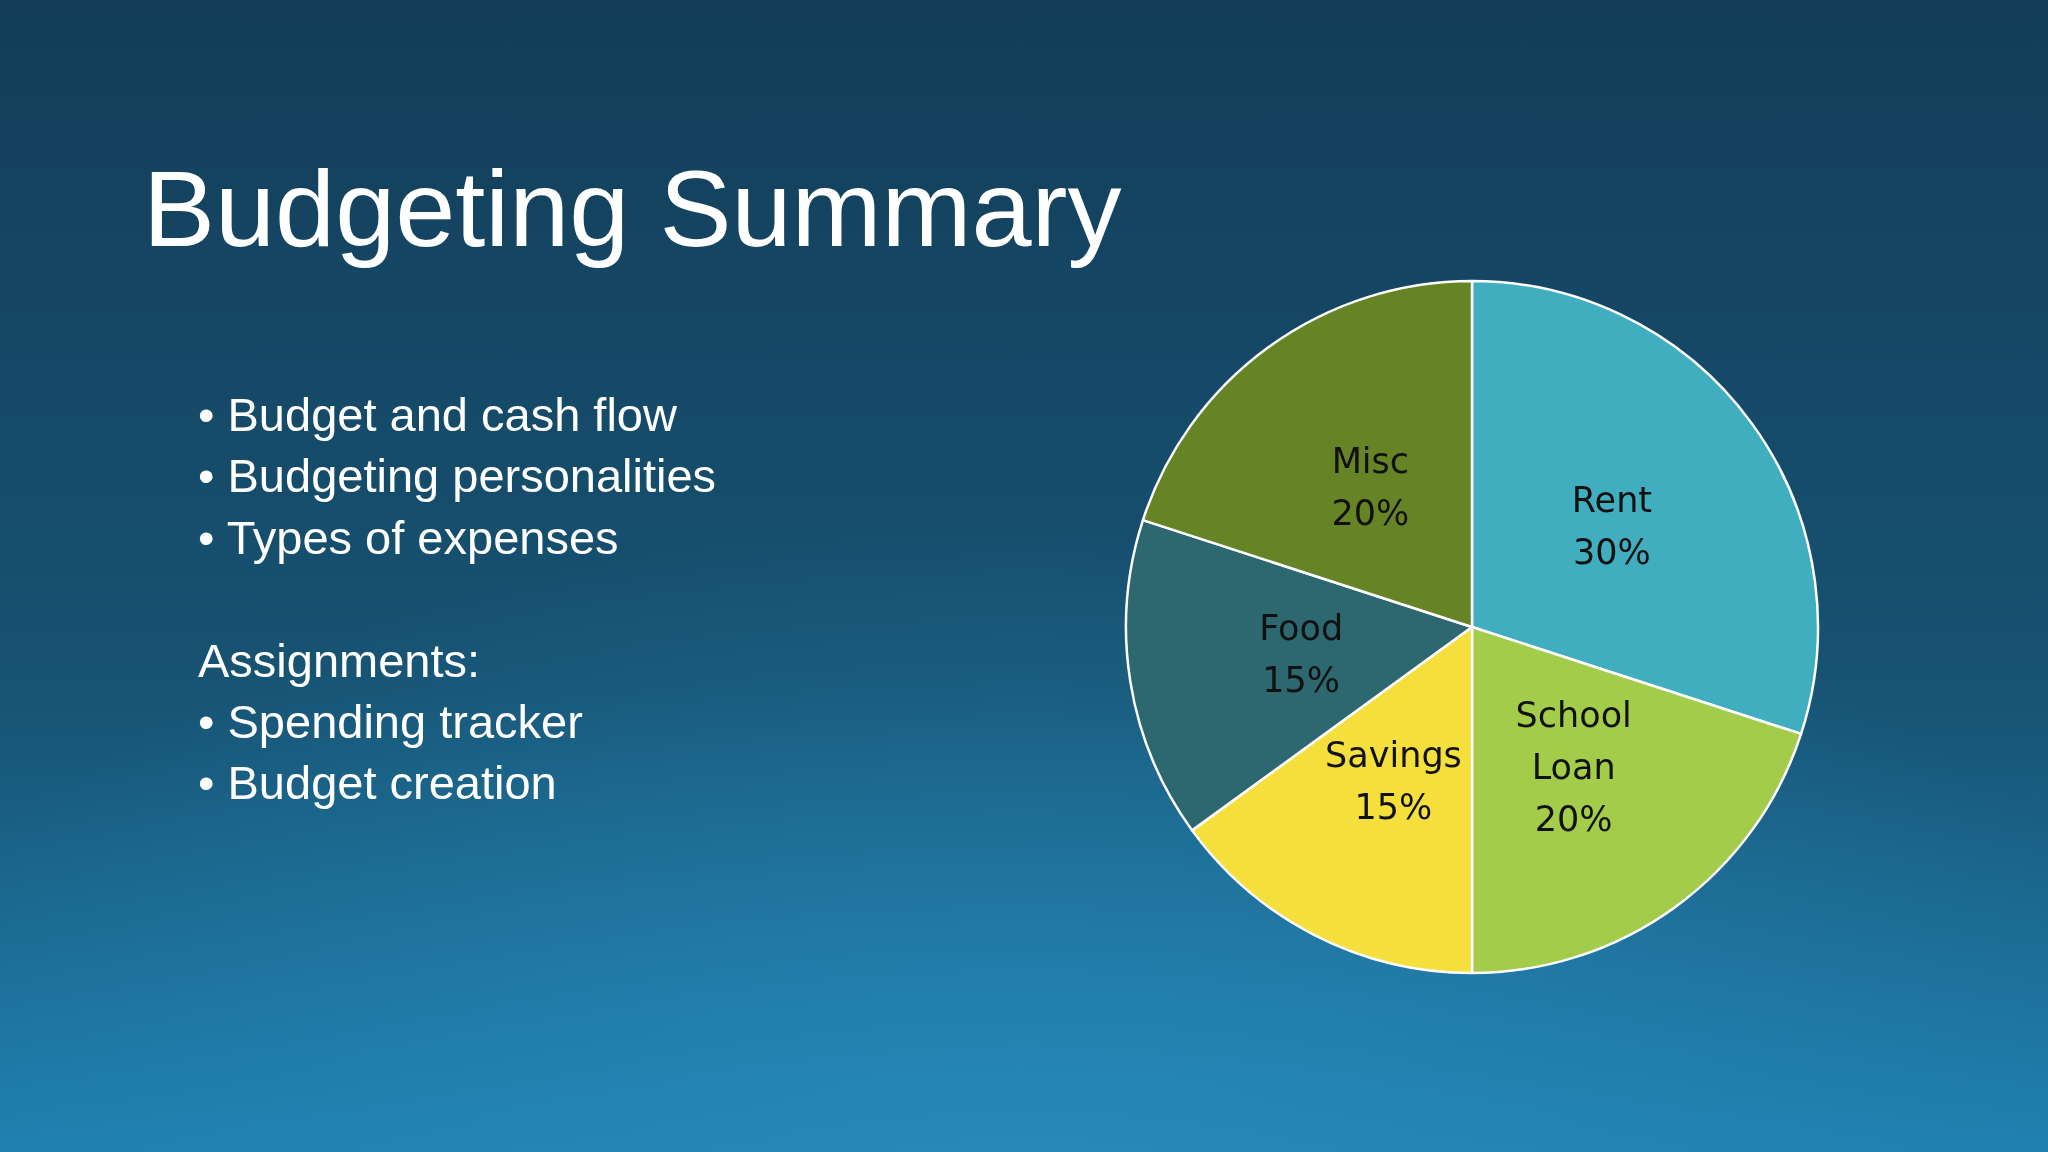 Image resolution: width=2048 pixels, height=1152 pixels. I want to click on slice-label: School Loan, so click(1573, 741).